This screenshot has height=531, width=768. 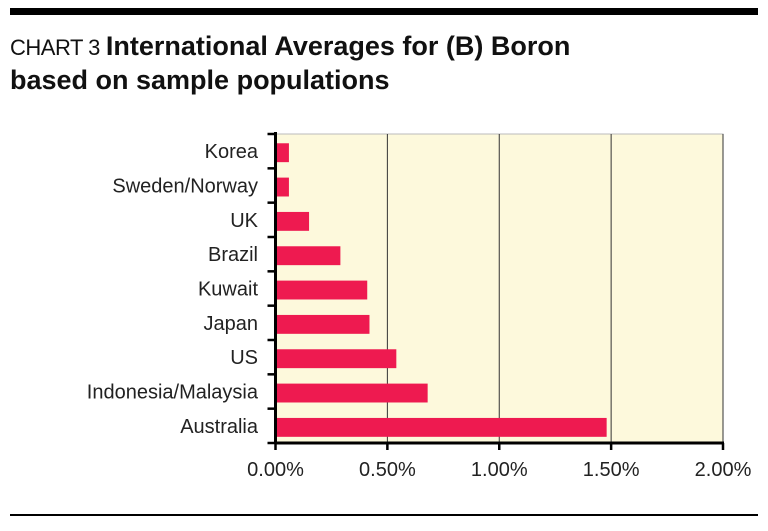 I want to click on x-tick-label: 0.50%, so click(x=387, y=470).